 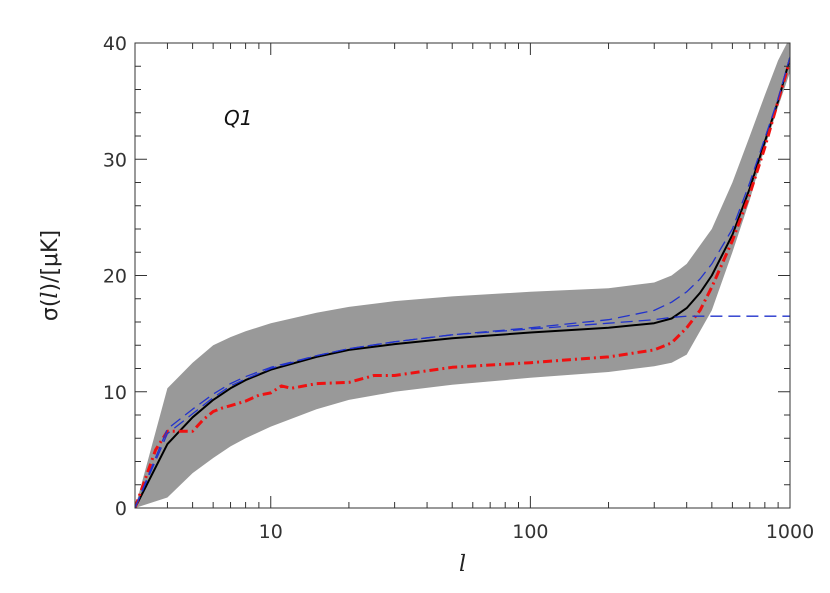 What do you see at coordinates (790, 532) in the screenshot?
I see `x-tick-label: 1000` at bounding box center [790, 532].